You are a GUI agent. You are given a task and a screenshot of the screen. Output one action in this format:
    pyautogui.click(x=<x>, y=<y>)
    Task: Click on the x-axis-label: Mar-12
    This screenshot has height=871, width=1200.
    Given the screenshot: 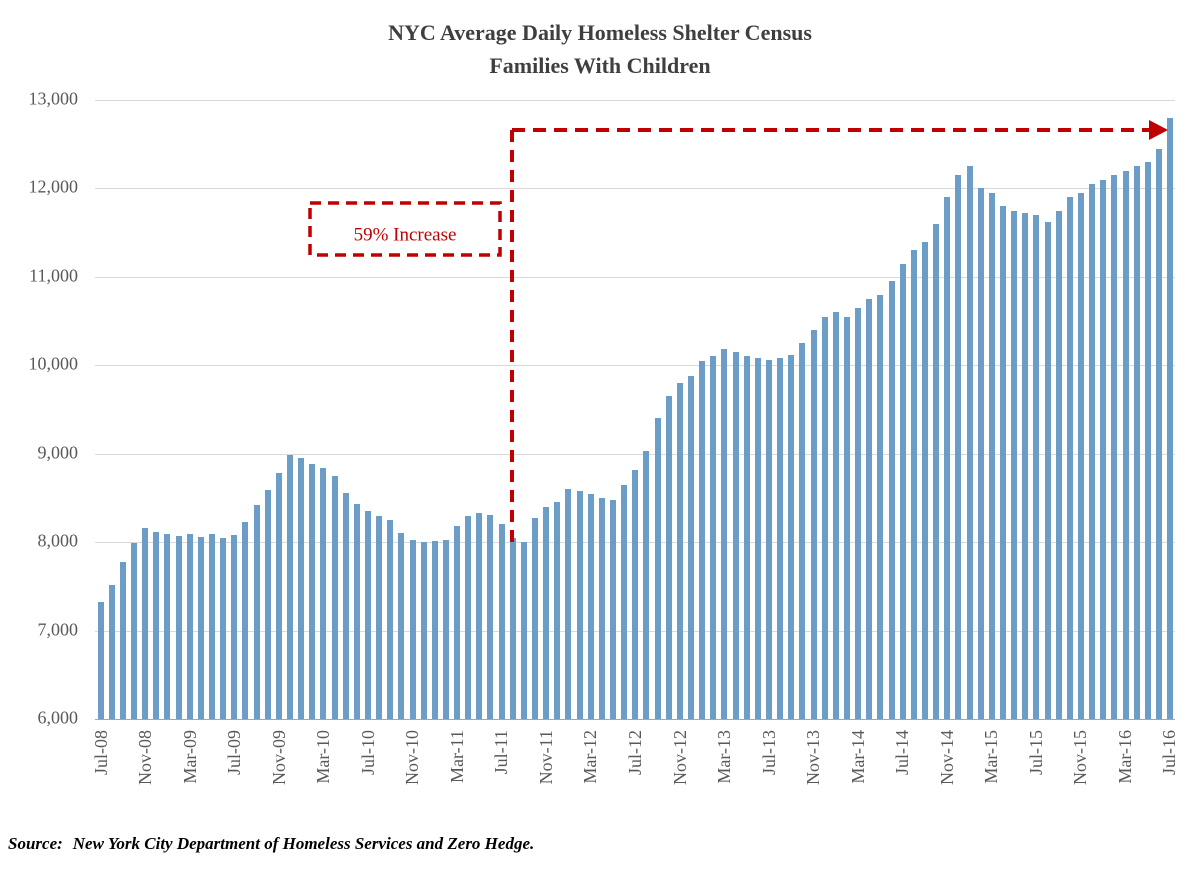 What is the action you would take?
    pyautogui.click(x=590, y=757)
    